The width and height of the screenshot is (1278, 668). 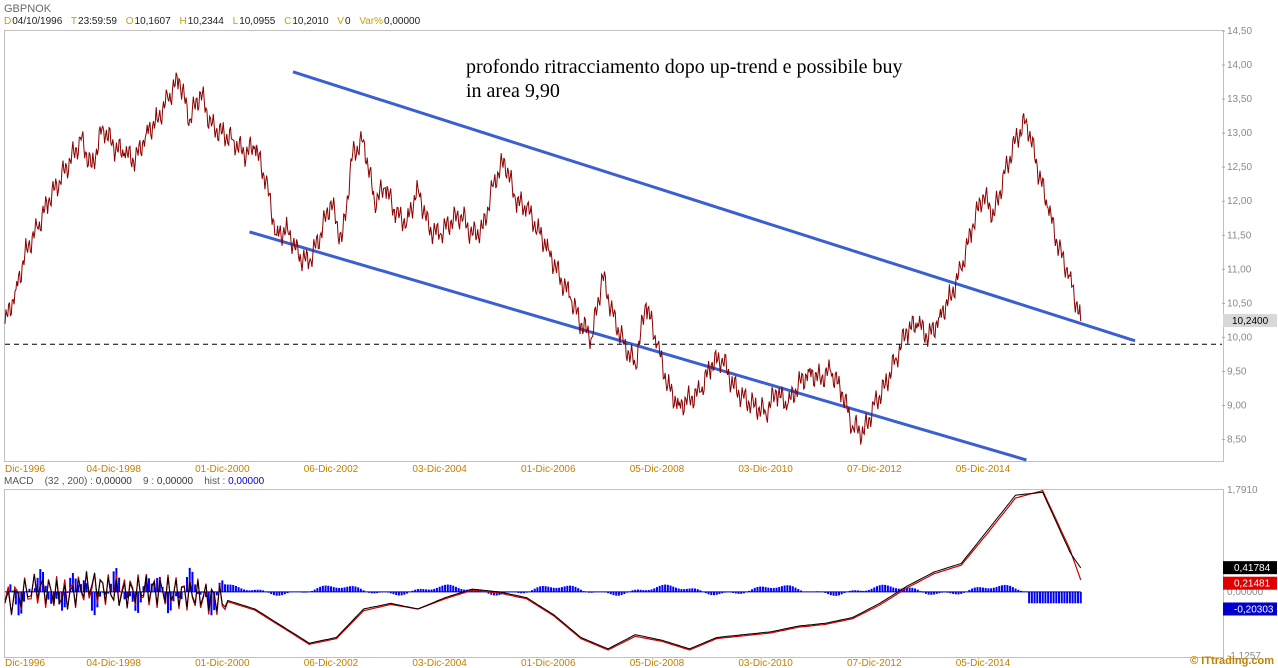 I want to click on price-y-tick-label: 11,00, so click(x=1239, y=269).